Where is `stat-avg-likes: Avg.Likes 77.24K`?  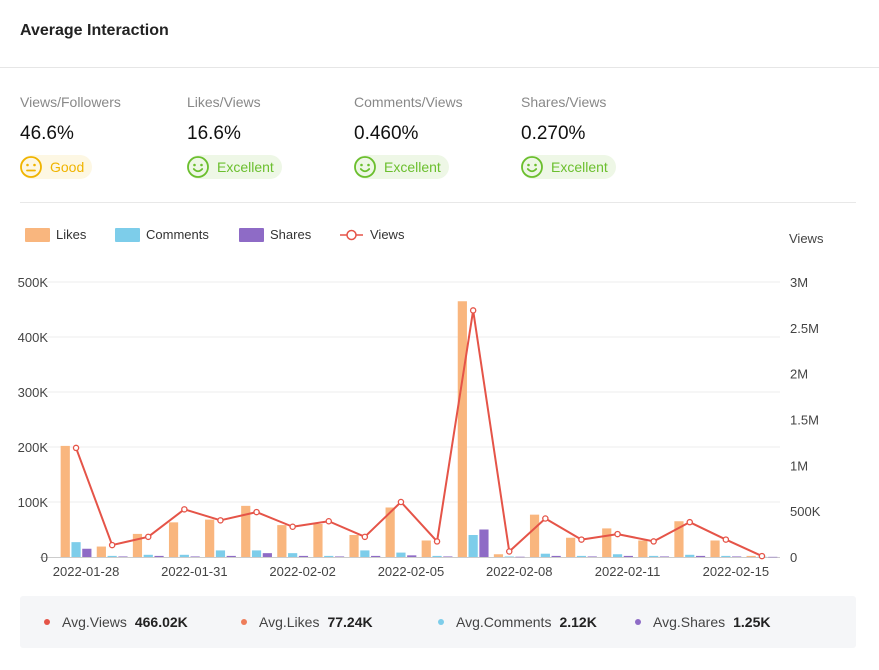 stat-avg-likes: Avg.Likes 77.24K is located at coordinates (307, 622).